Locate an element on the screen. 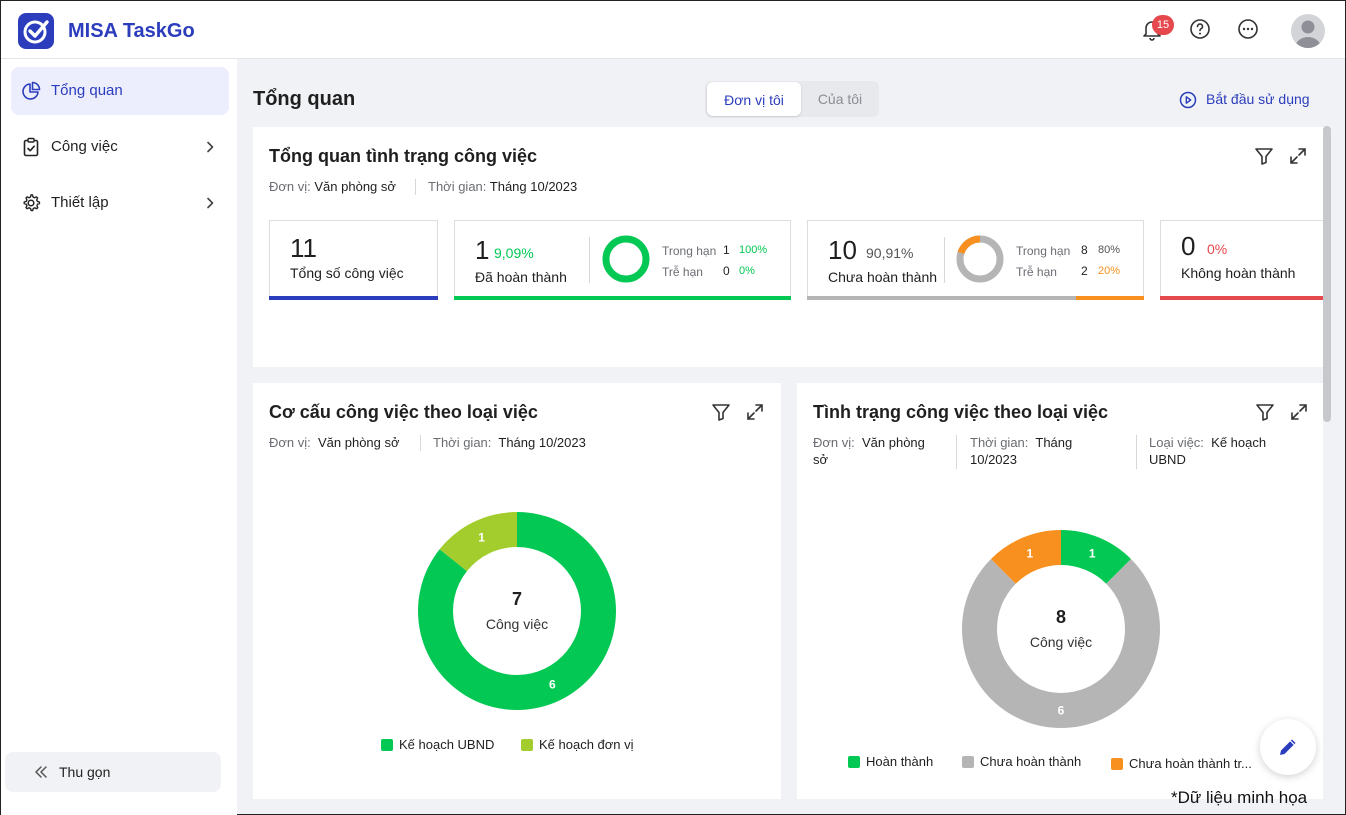 The height and width of the screenshot is (815, 1346). sidebar-item-settings: Thiết lập is located at coordinates (120, 203).